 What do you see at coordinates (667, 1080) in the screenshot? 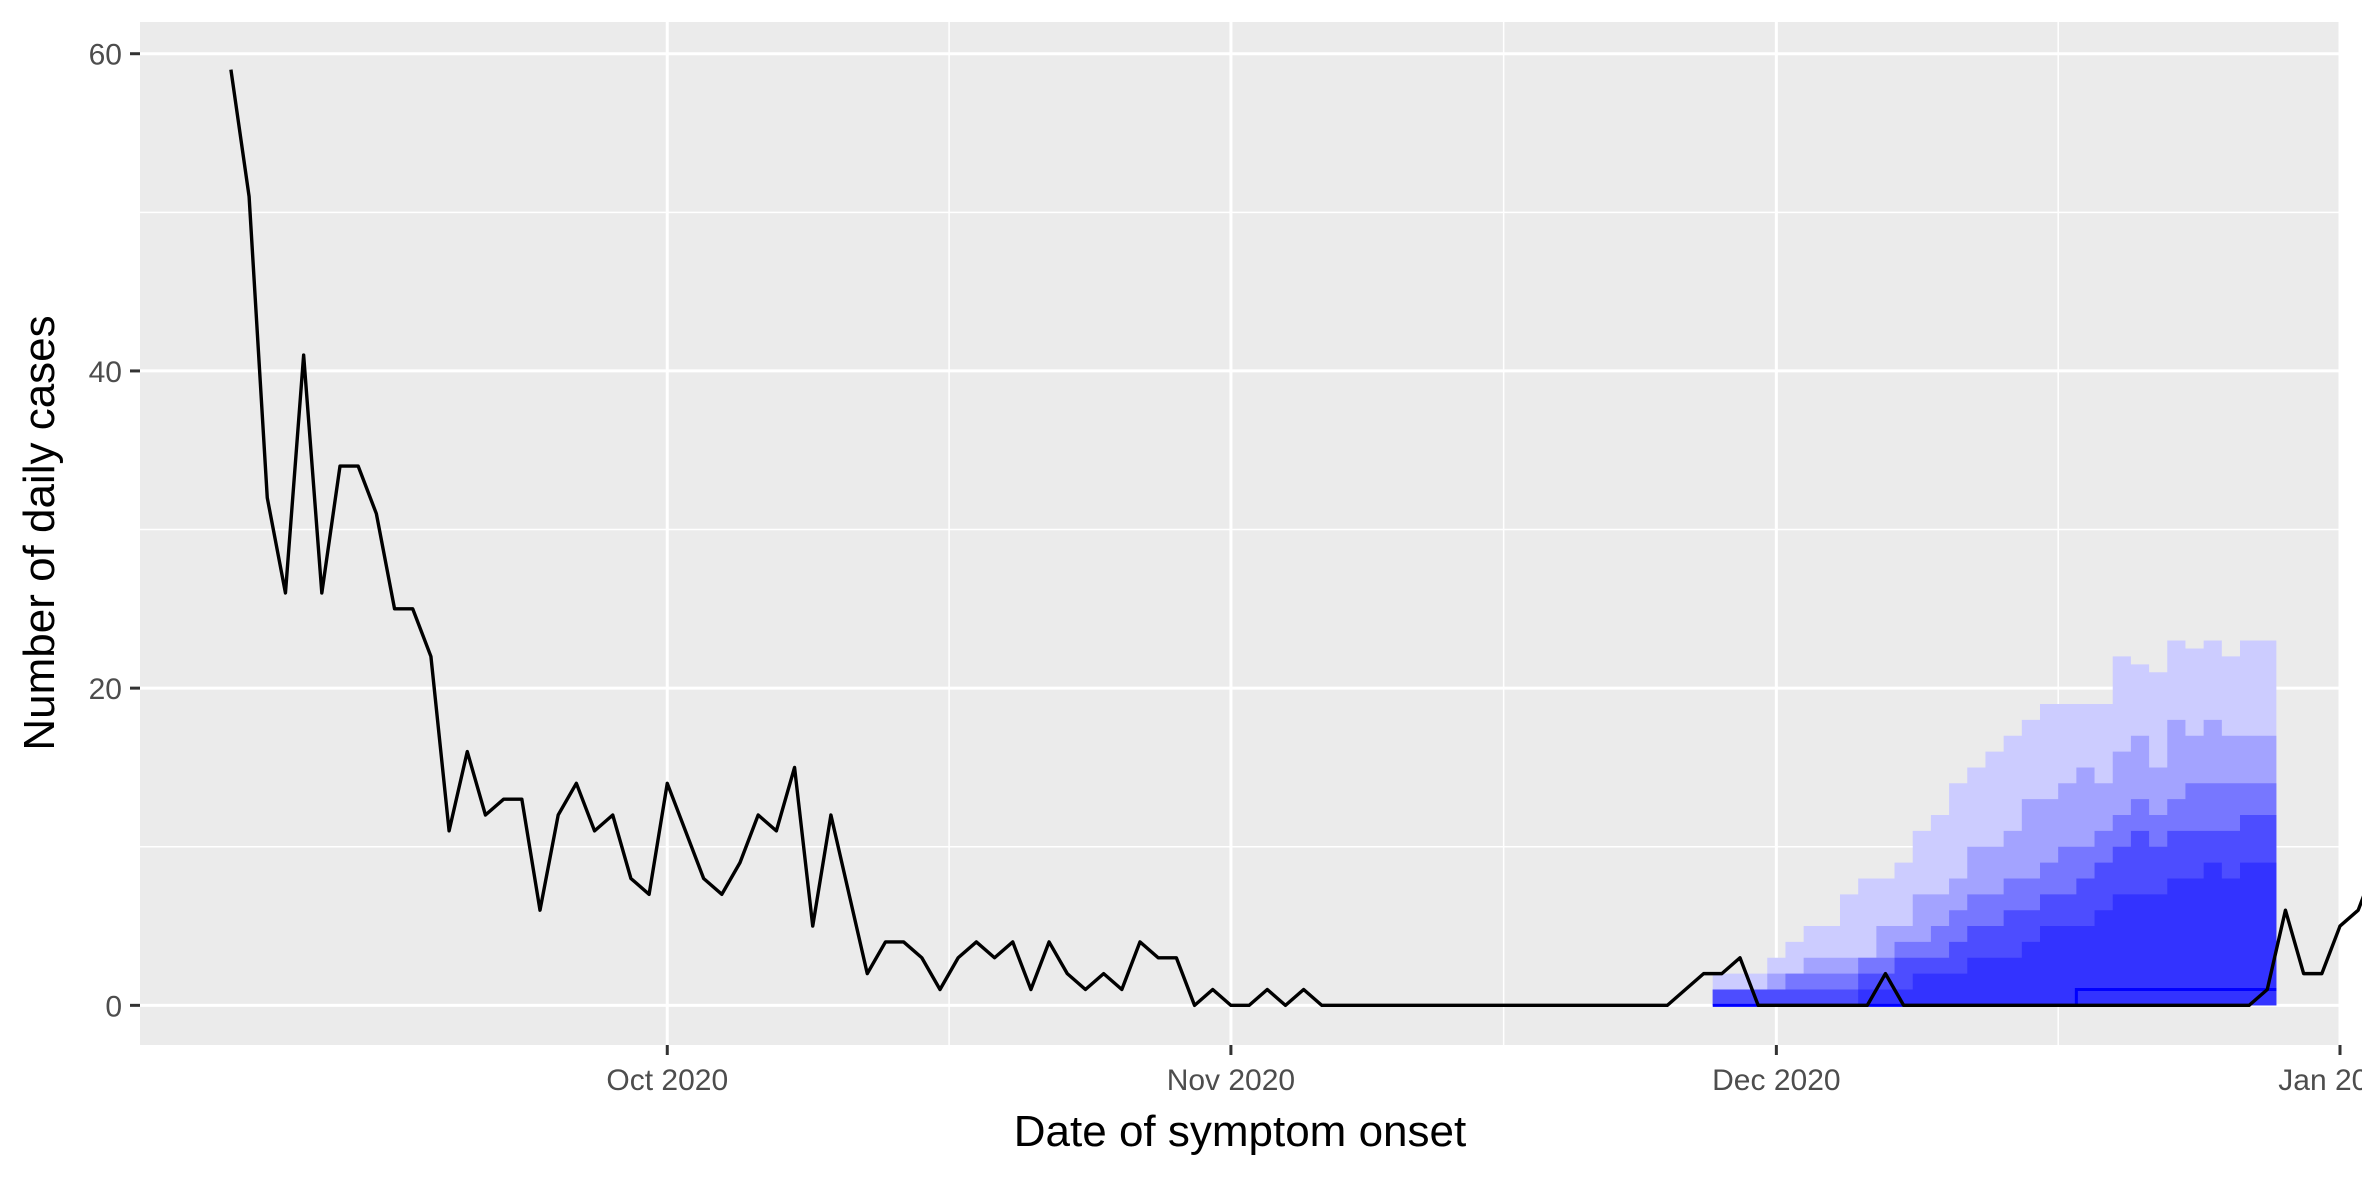
I see `x-tick-label: Oct 2020` at bounding box center [667, 1080].